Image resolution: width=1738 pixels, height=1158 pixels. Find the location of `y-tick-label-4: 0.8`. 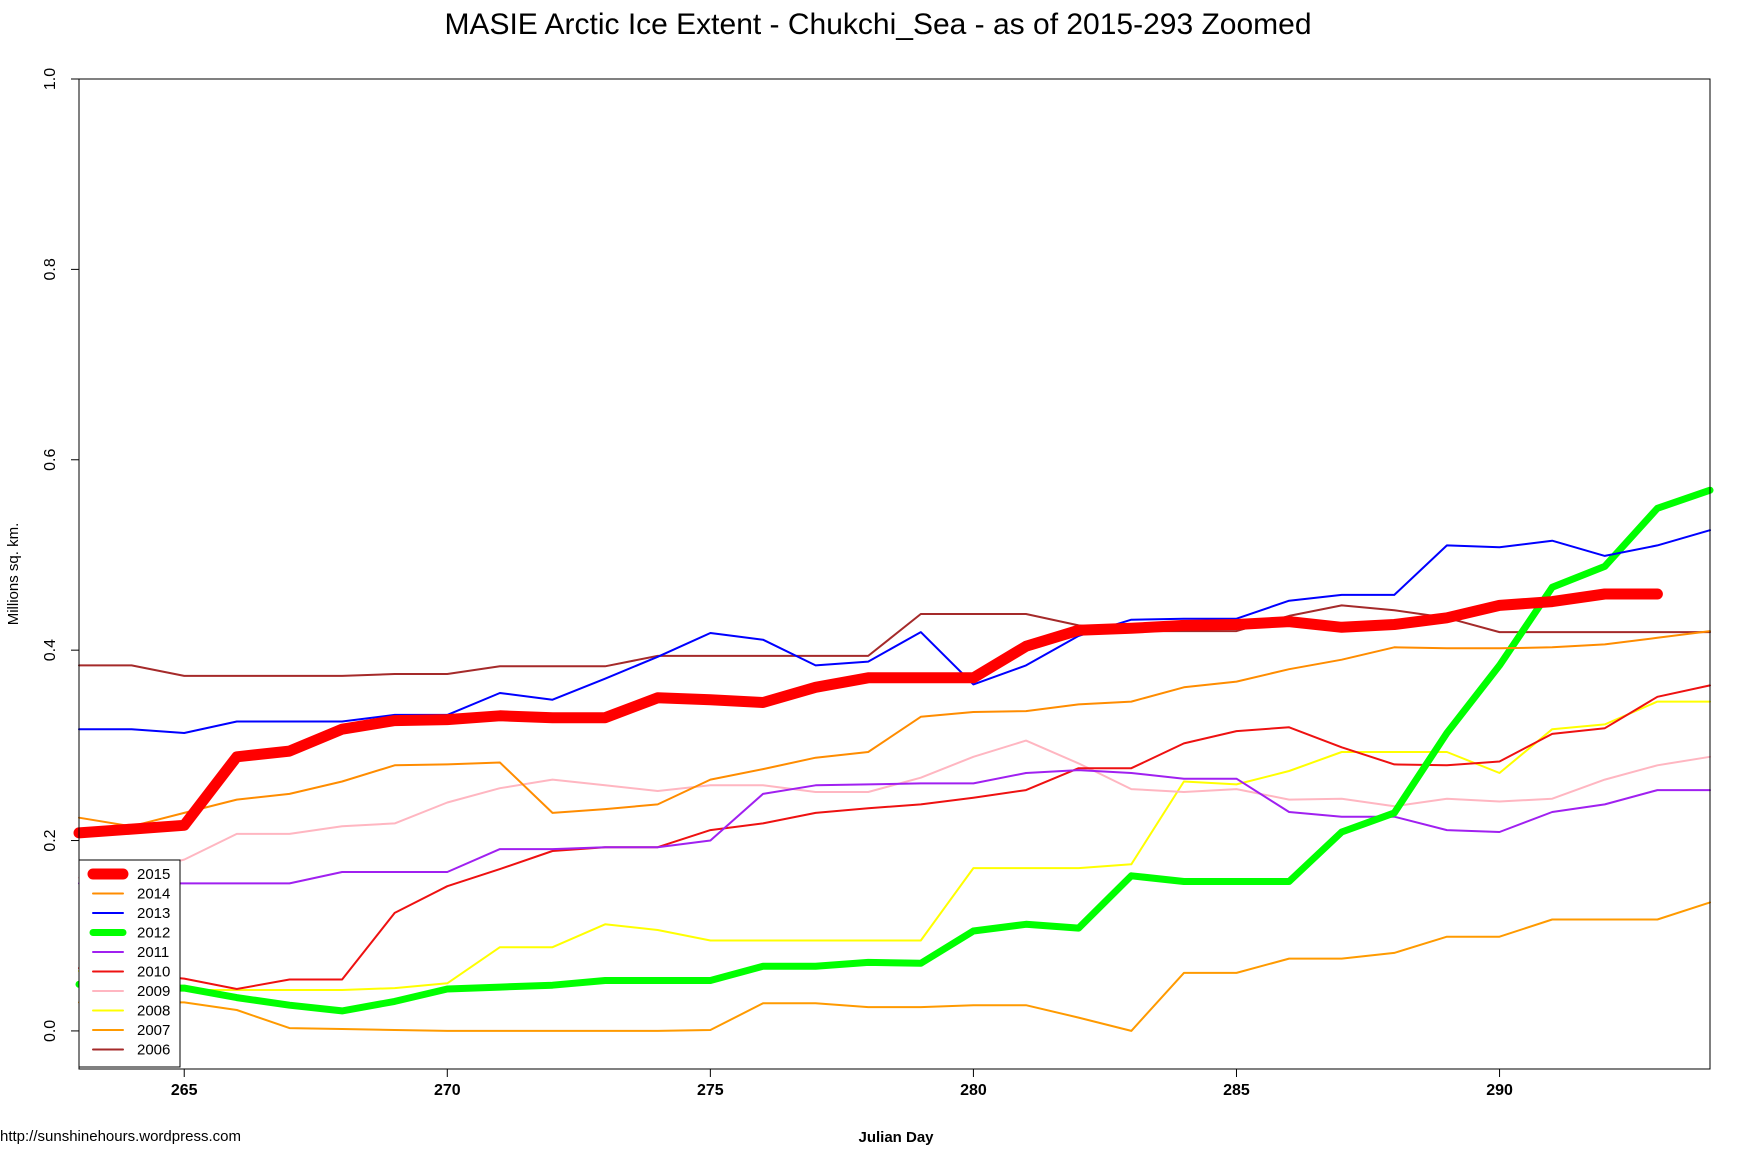

y-tick-label-4: 0.8 is located at coordinates (50, 269).